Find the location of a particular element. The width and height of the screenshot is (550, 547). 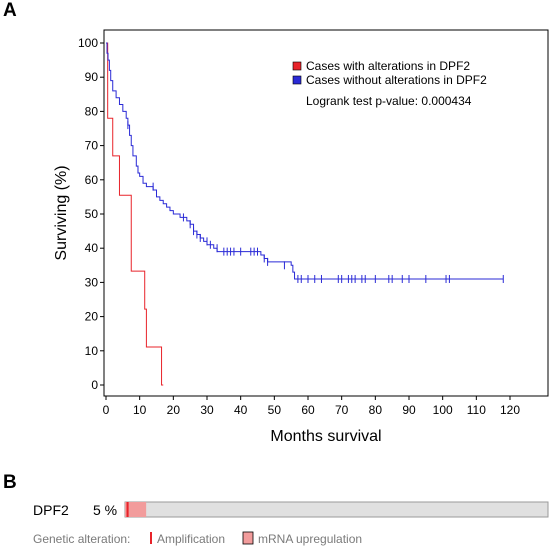

y-tick-label: 100 is located at coordinates (88, 43).